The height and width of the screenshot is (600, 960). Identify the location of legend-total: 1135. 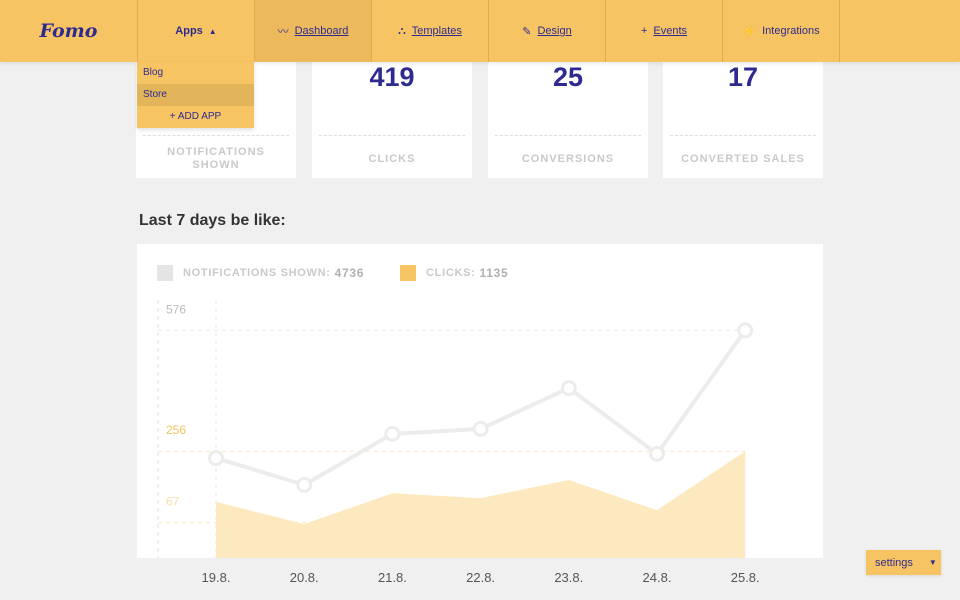
(494, 273).